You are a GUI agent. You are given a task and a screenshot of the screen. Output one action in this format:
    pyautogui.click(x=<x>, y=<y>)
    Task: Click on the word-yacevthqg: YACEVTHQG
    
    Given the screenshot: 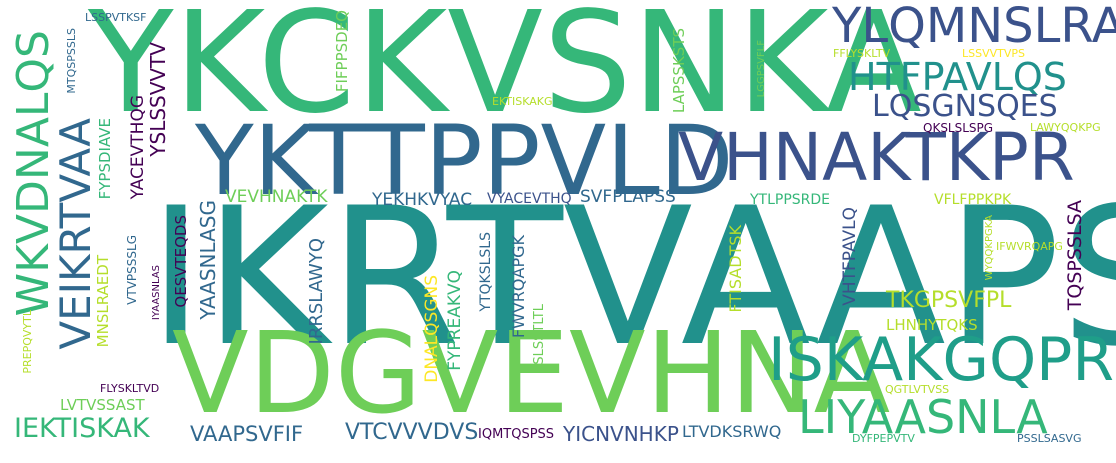 What is the action you would take?
    pyautogui.click(x=138, y=147)
    